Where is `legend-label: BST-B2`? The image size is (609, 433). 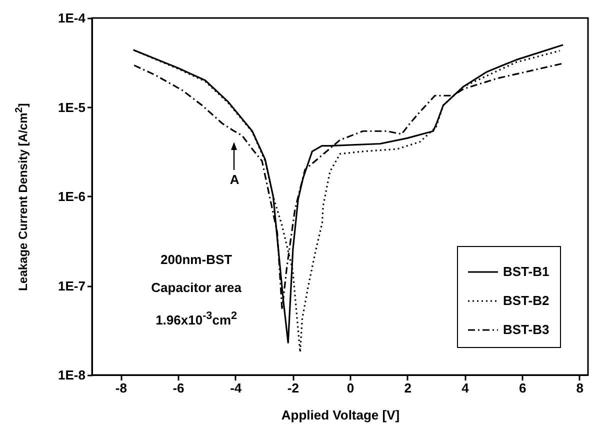
legend-label: BST-B2 is located at coordinates (526, 300).